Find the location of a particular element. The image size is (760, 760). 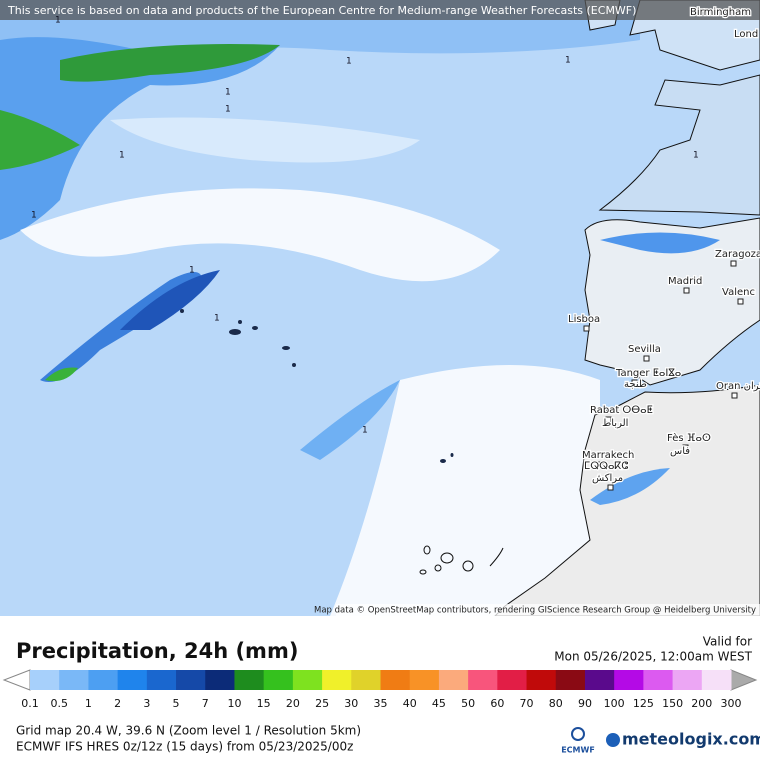

scale-label: 5 is located at coordinates (176, 703).